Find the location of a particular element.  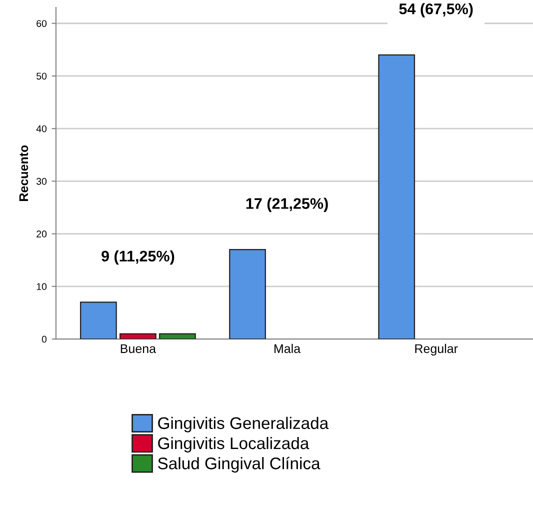

y-tick-label: 20 is located at coordinates (41, 234).